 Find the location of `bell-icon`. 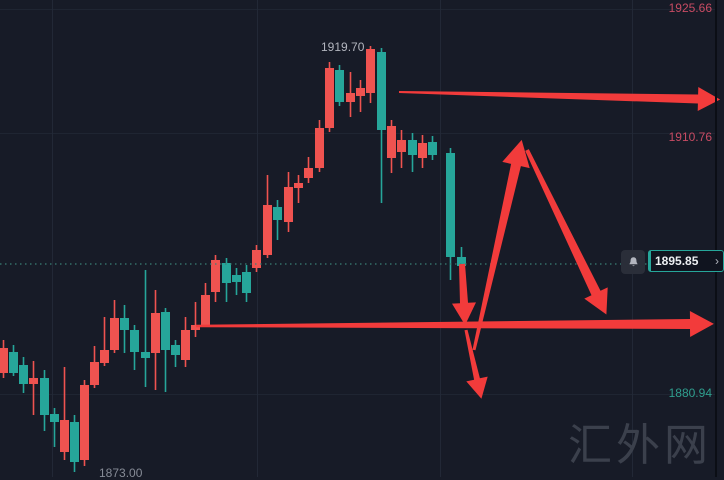

bell-icon is located at coordinates (633, 261).